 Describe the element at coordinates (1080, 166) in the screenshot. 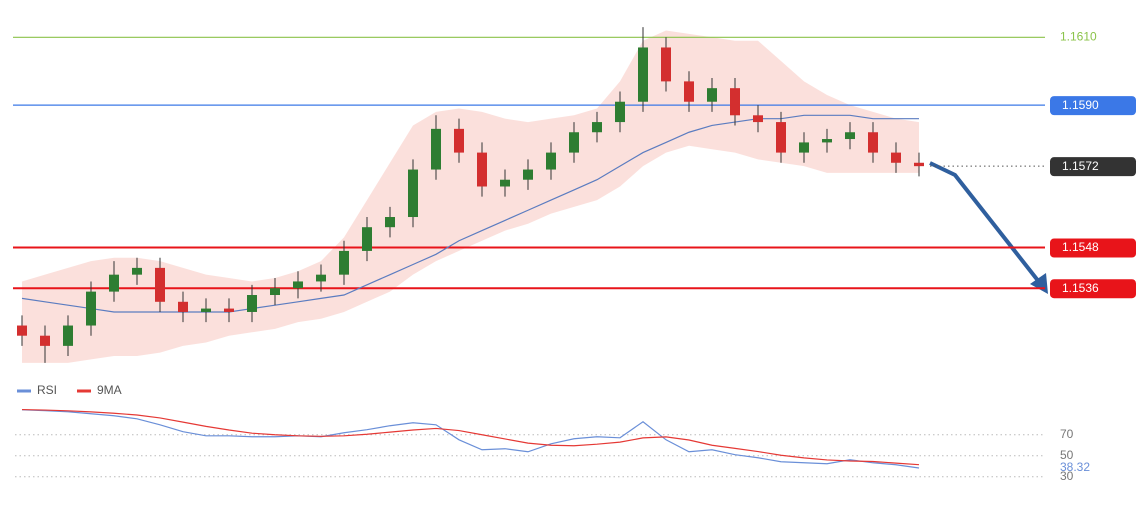

I see `level-label: 1.1572` at that location.